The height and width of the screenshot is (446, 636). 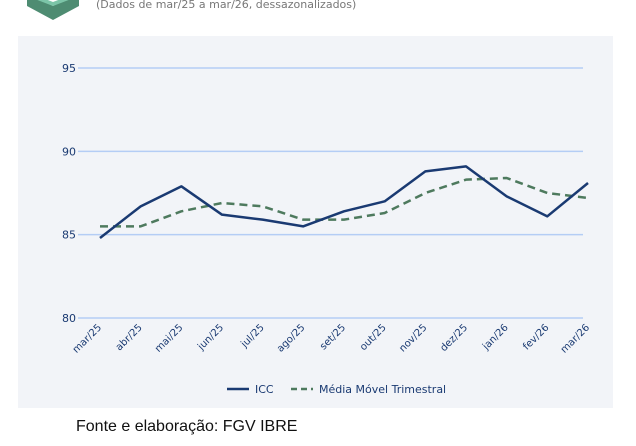 What do you see at coordinates (373, 337) in the screenshot?
I see `x-tick-label: out/25` at bounding box center [373, 337].